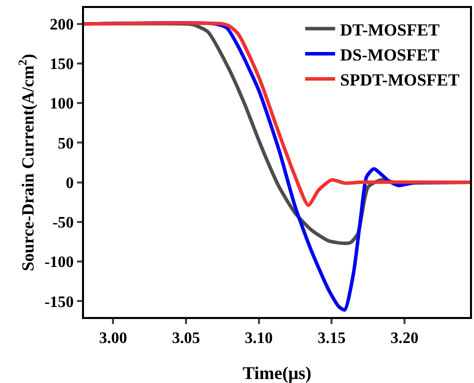 The image size is (474, 383). Describe the element at coordinates (59, 302) in the screenshot. I see `y-tick-label: -150` at that location.